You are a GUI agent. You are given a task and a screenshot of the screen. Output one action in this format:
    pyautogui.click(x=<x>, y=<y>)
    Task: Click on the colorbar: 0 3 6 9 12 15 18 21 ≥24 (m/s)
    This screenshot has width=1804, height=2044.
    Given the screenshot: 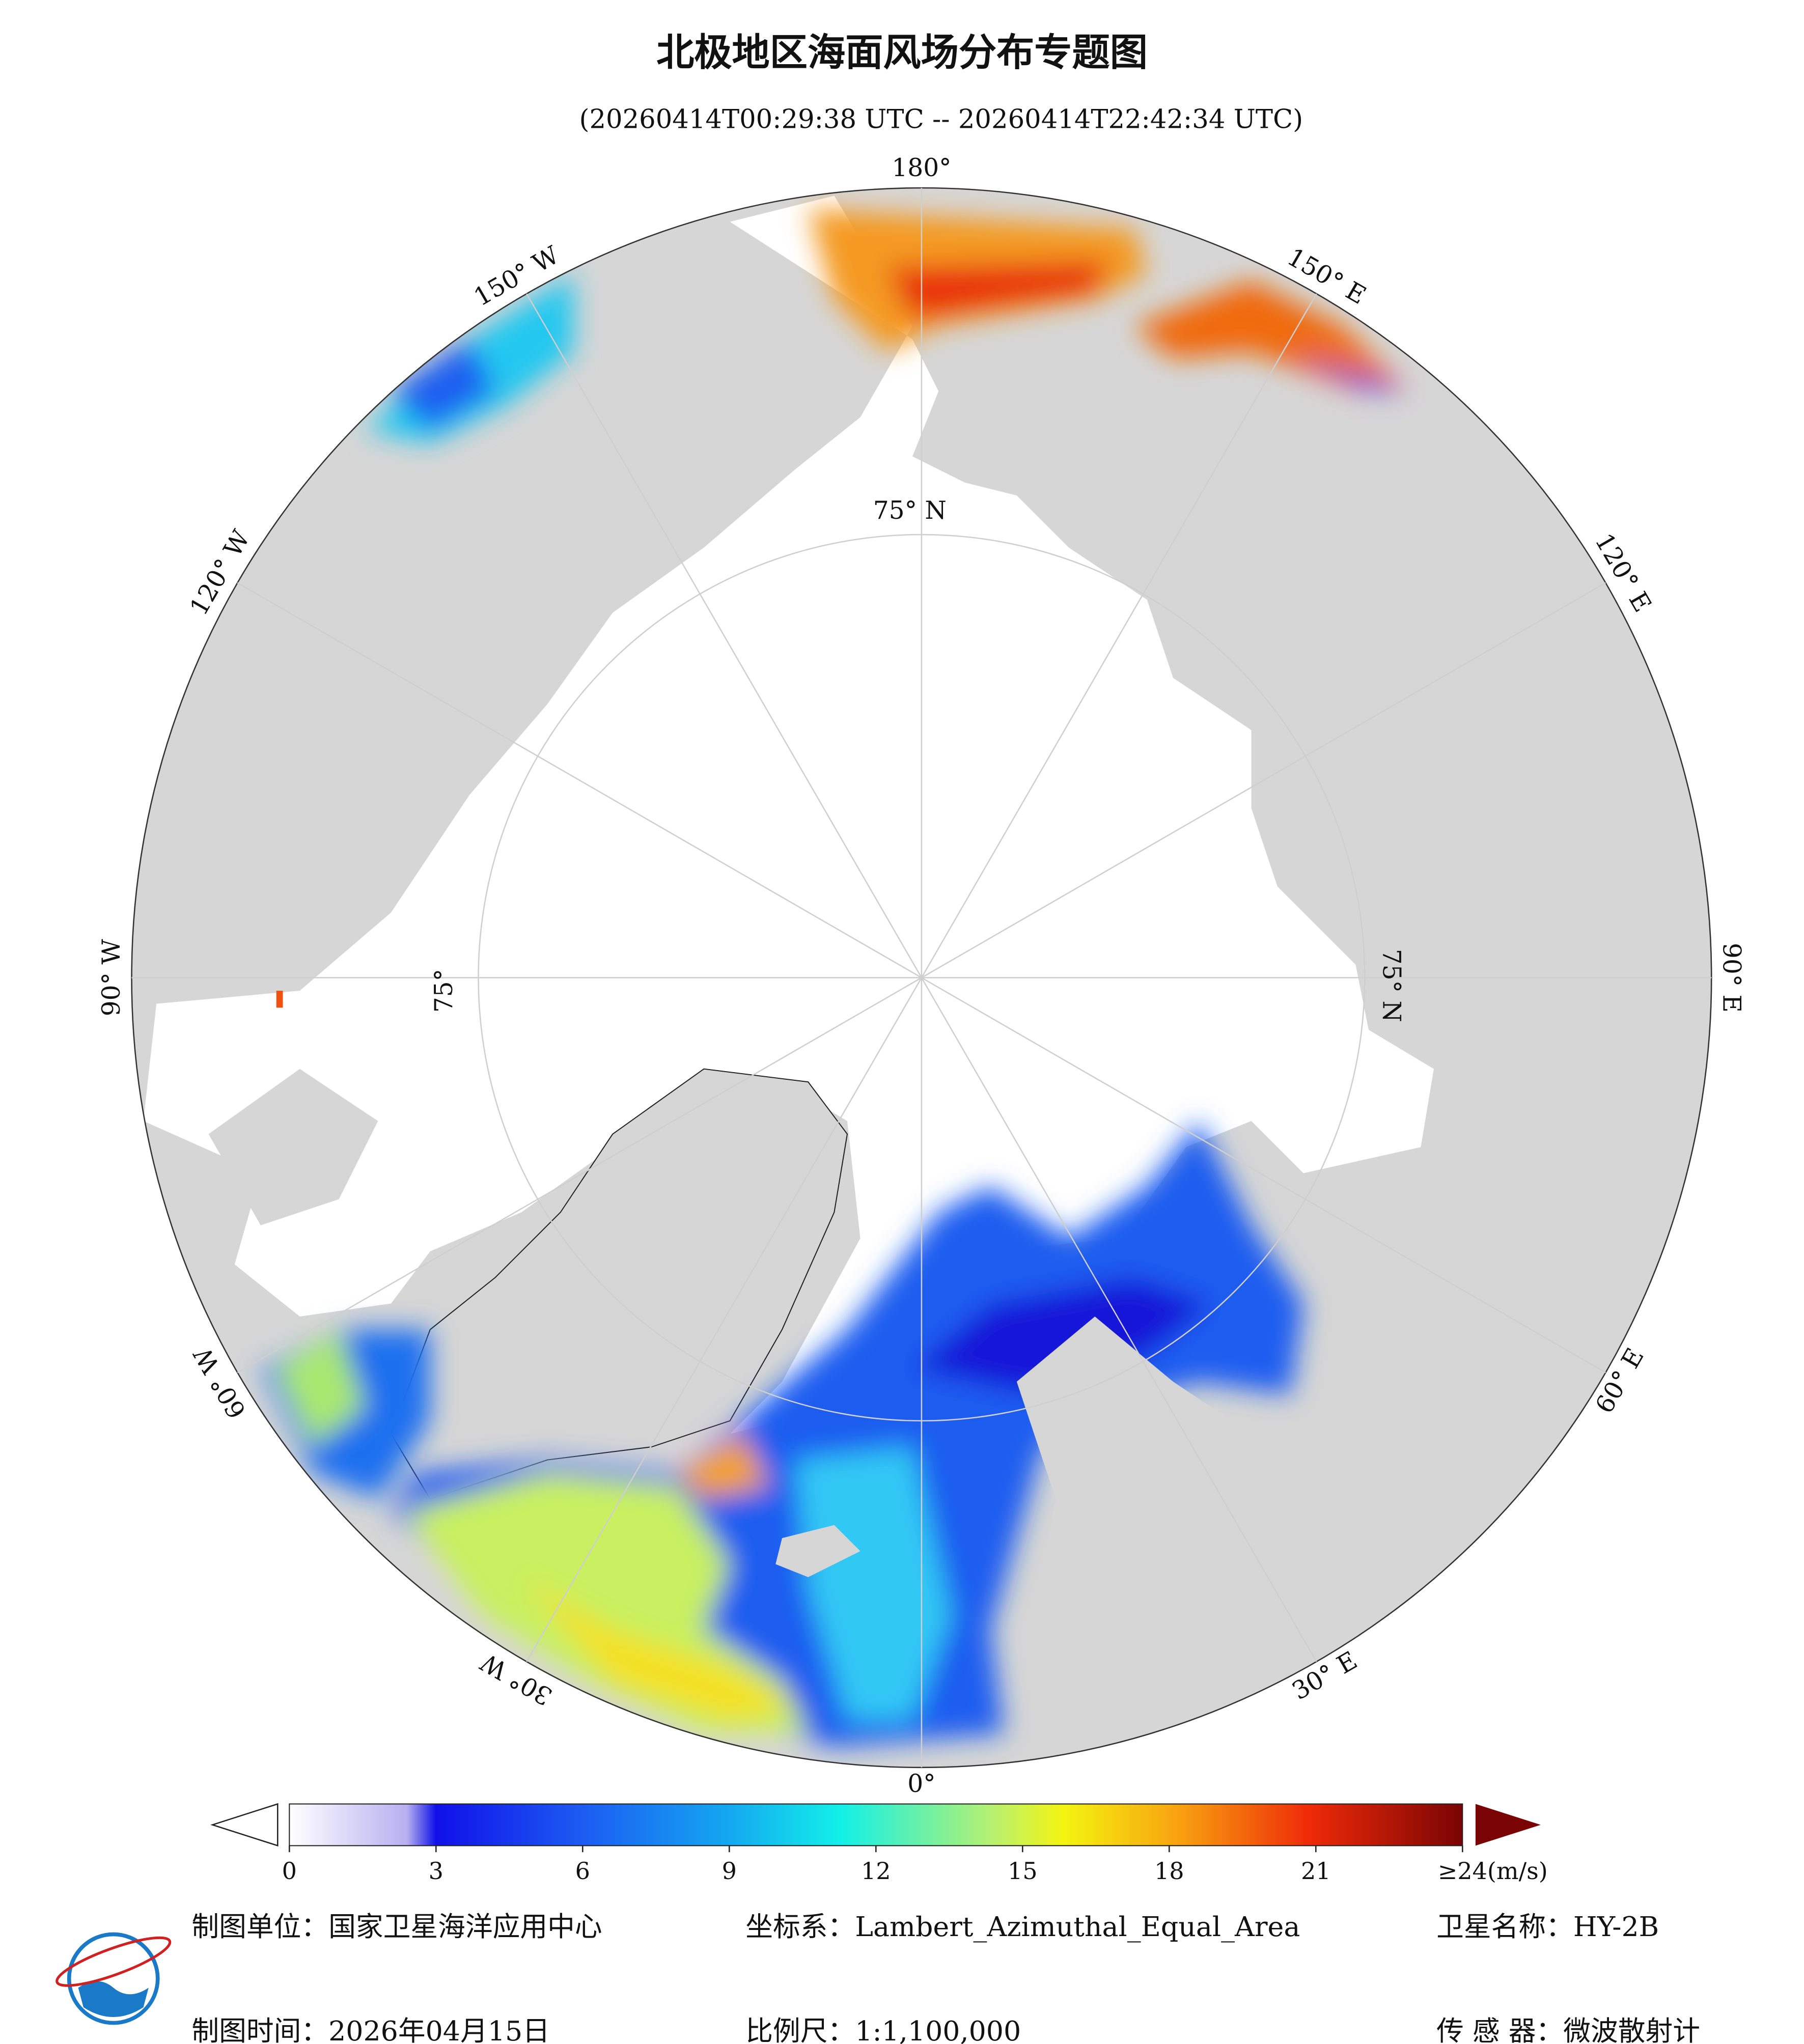 What is the action you would take?
    pyautogui.click(x=879, y=1844)
    